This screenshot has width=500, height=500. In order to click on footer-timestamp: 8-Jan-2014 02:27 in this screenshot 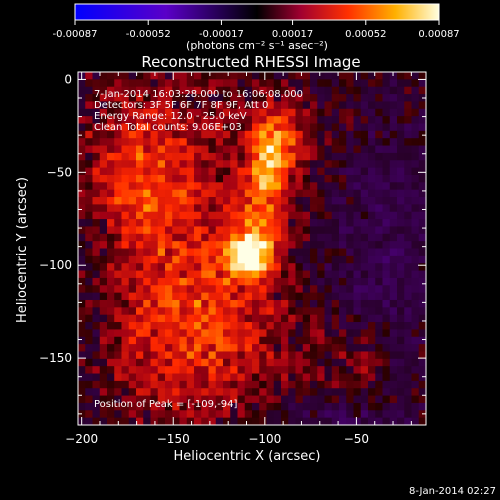, I will do `click(452, 491)`.